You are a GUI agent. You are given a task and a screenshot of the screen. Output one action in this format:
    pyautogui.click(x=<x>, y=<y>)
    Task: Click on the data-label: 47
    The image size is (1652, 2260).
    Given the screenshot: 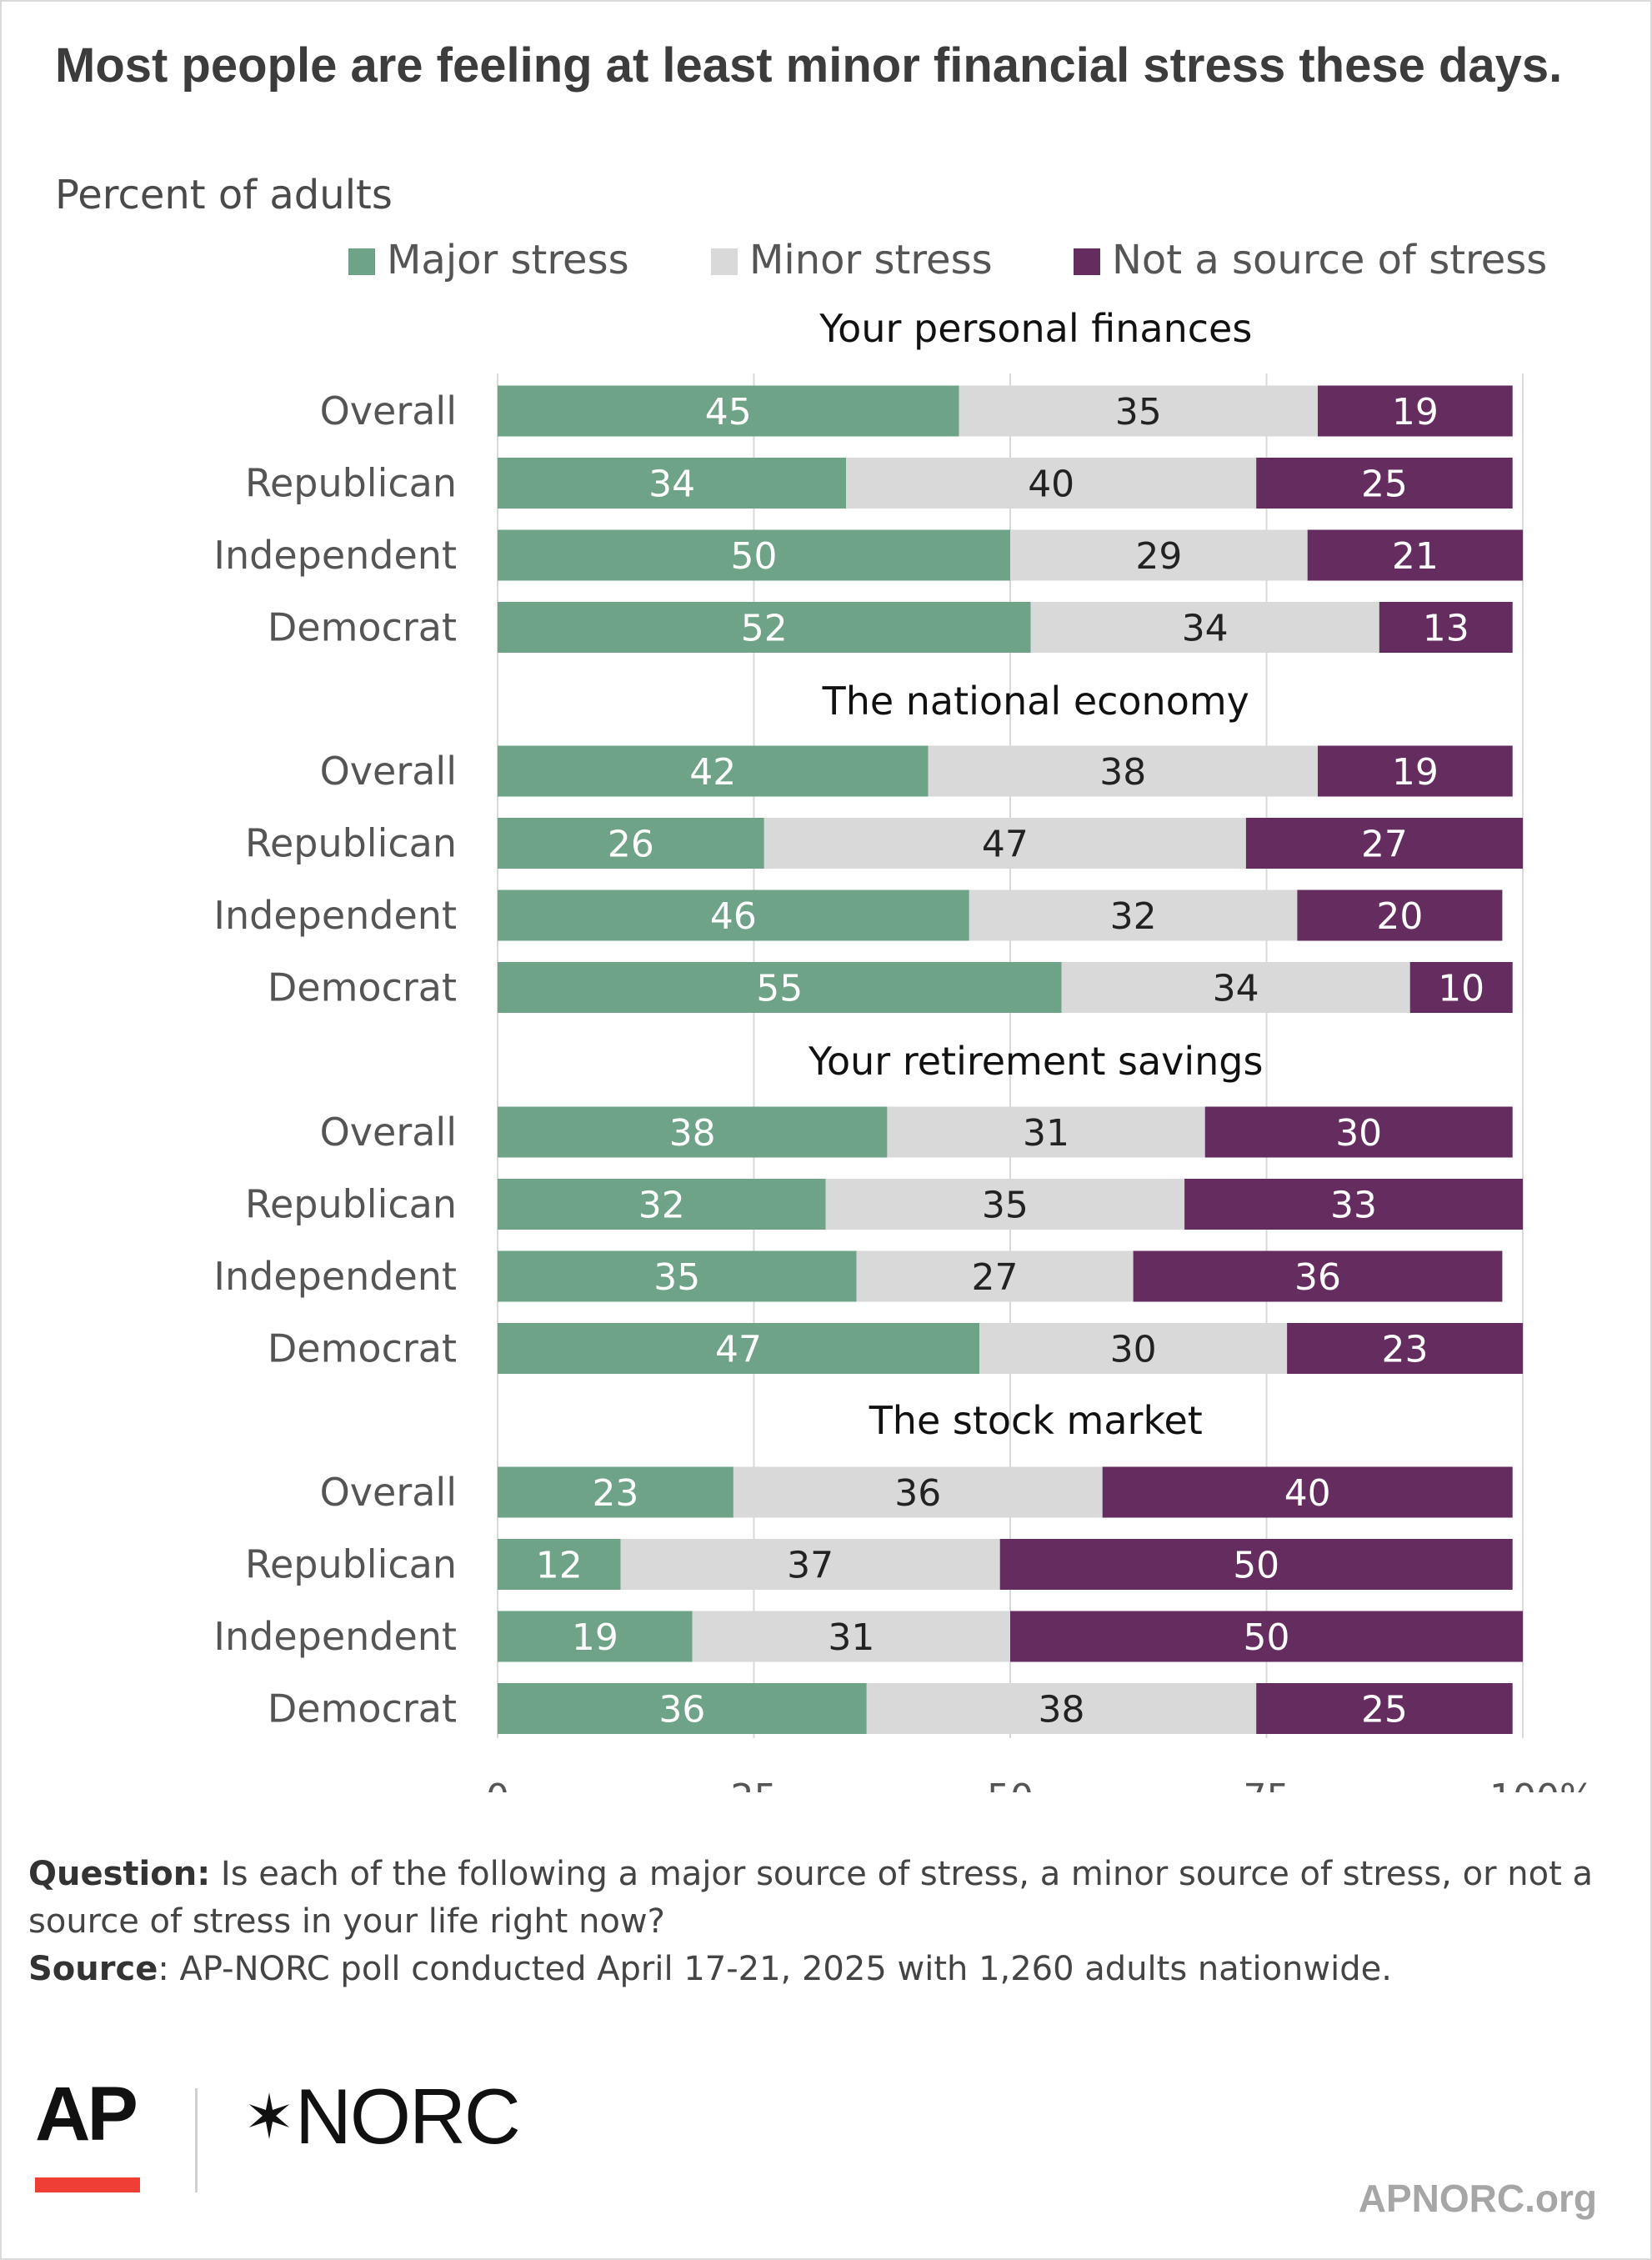 What is the action you would take?
    pyautogui.click(x=738, y=1350)
    